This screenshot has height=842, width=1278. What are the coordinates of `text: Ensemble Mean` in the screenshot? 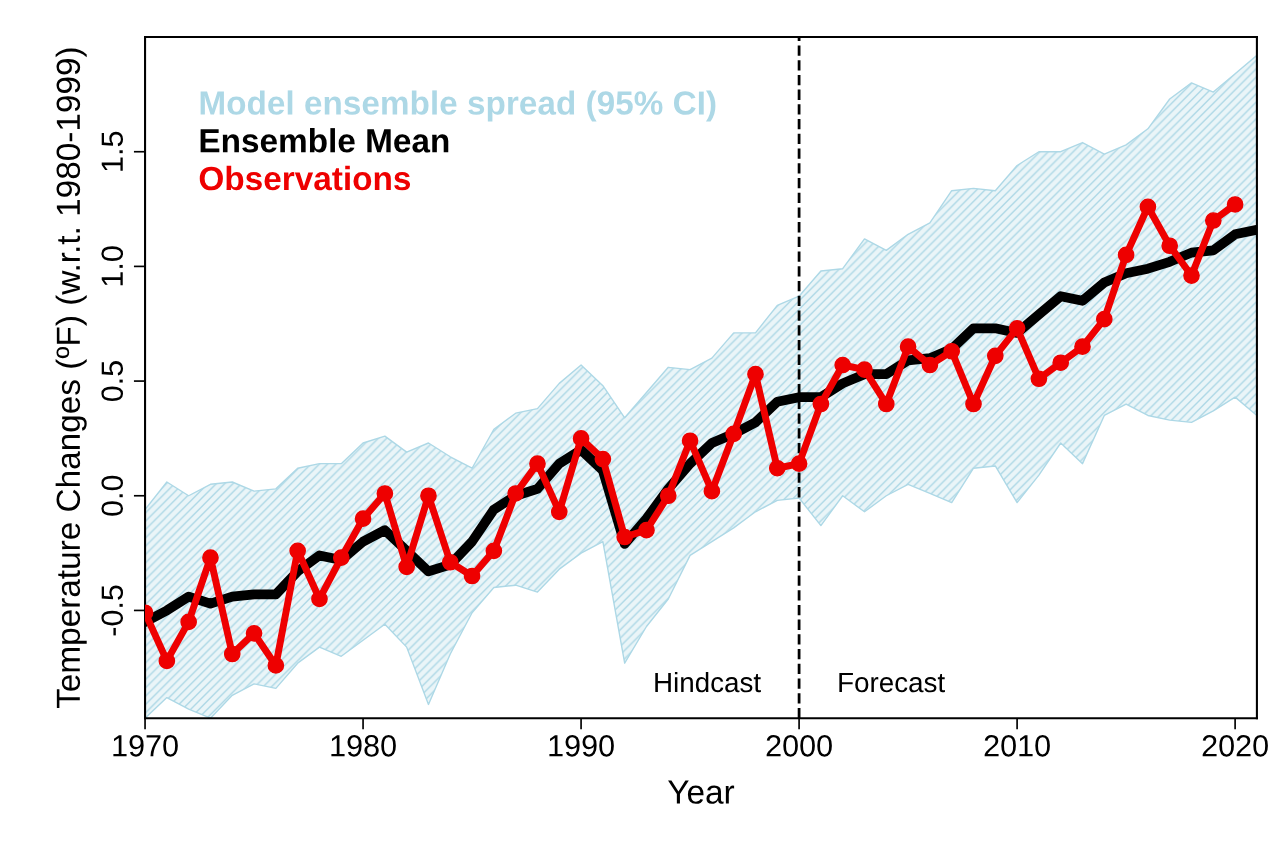 It's located at (324, 140).